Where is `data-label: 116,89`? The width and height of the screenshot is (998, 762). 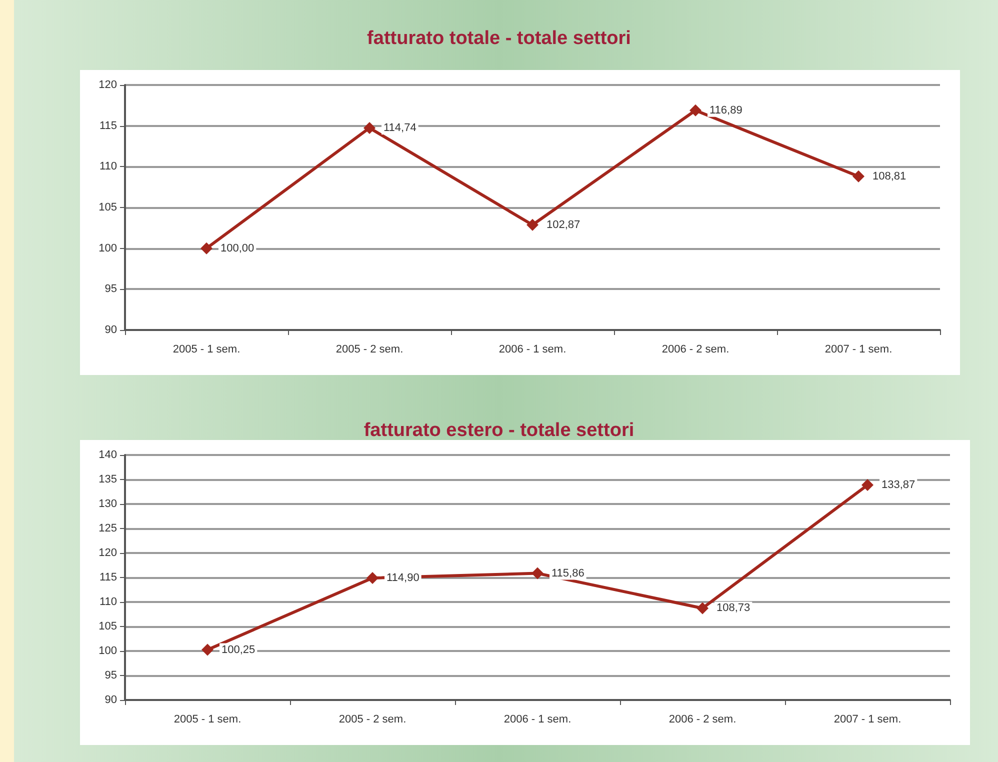
data-label: 116,89 is located at coordinates (726, 110).